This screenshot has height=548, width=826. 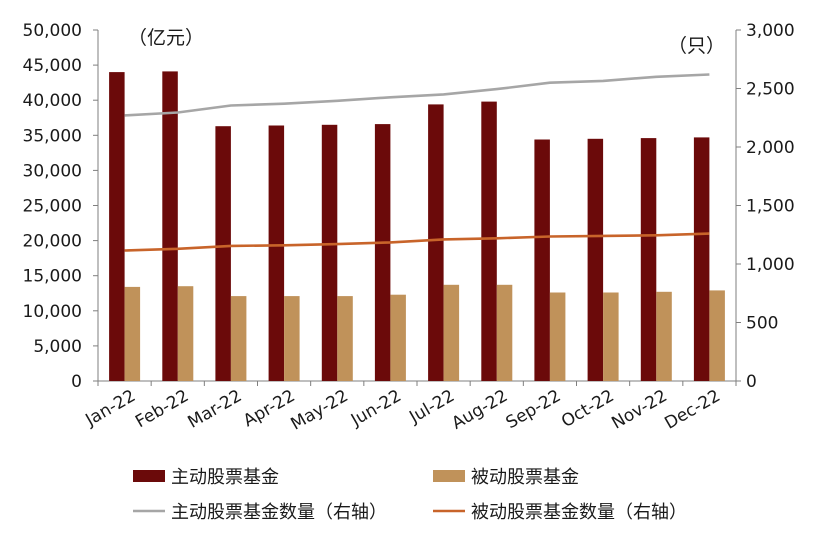 What do you see at coordinates (215, 409) in the screenshot?
I see `x-tick-label: Mar-22` at bounding box center [215, 409].